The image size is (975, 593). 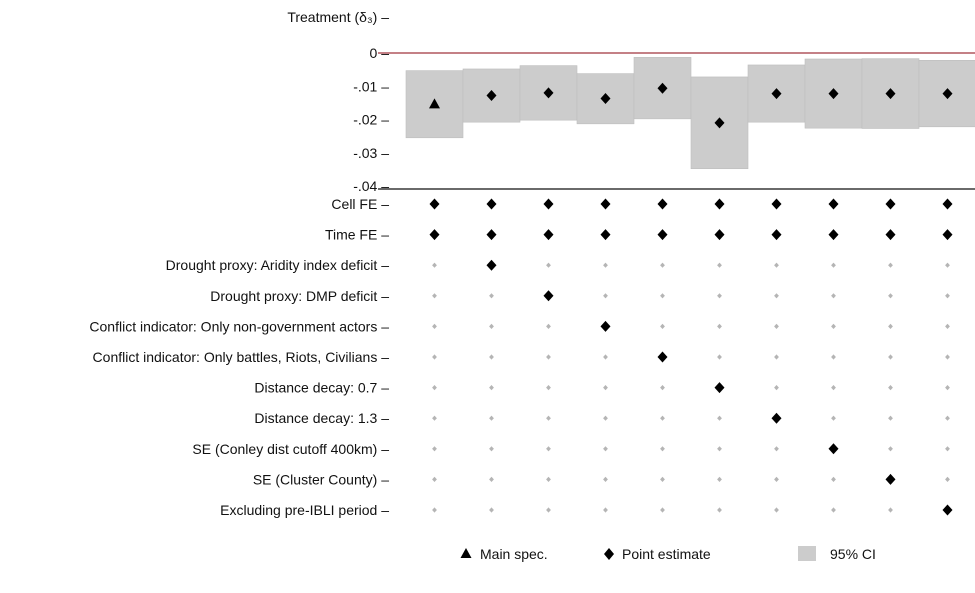 What do you see at coordinates (371, 153) in the screenshot?
I see `y-tick-label: -.03 –` at bounding box center [371, 153].